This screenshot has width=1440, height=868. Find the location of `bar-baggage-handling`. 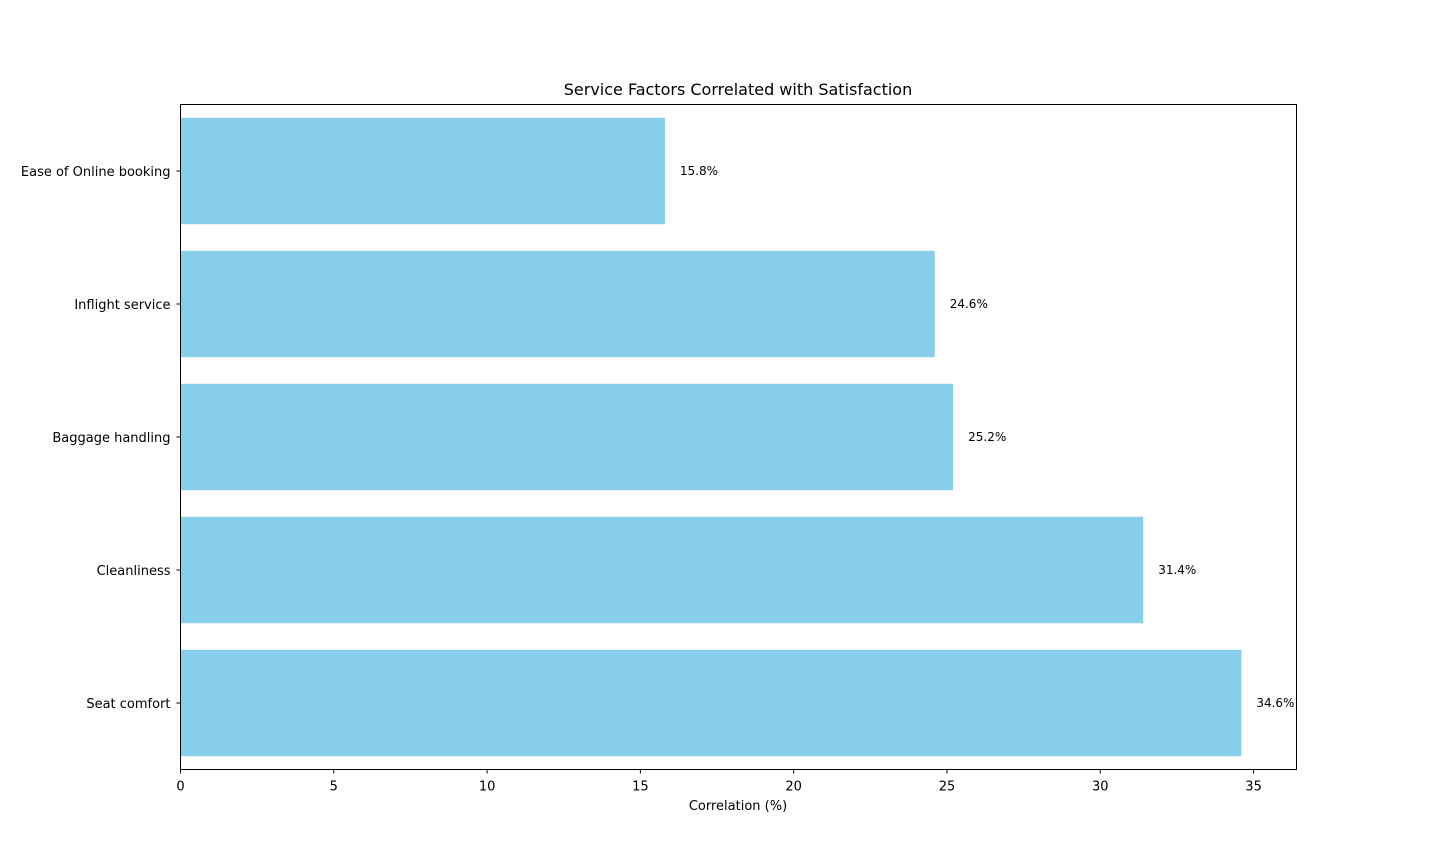

bar-baggage-handling is located at coordinates (567, 437).